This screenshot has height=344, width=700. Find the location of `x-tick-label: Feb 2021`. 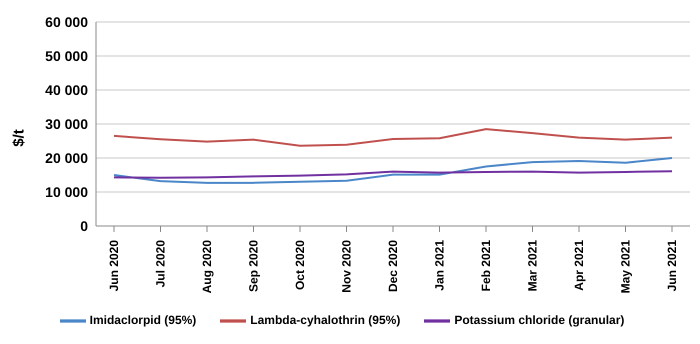

x-tick-label: Feb 2021 is located at coordinates (486, 266).